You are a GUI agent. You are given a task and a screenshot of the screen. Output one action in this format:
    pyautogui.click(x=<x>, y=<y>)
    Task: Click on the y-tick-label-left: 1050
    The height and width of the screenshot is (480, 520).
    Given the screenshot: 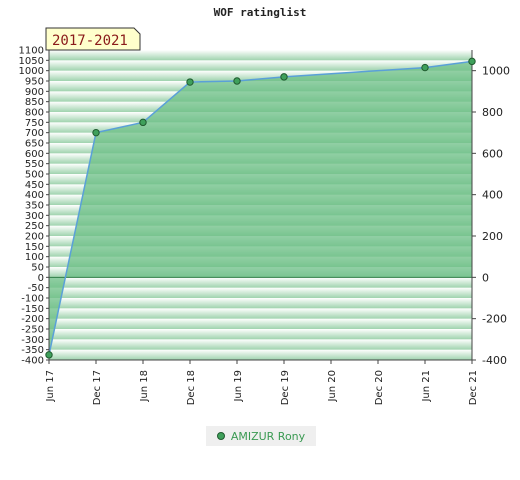 What is the action you would take?
    pyautogui.click(x=31, y=61)
    